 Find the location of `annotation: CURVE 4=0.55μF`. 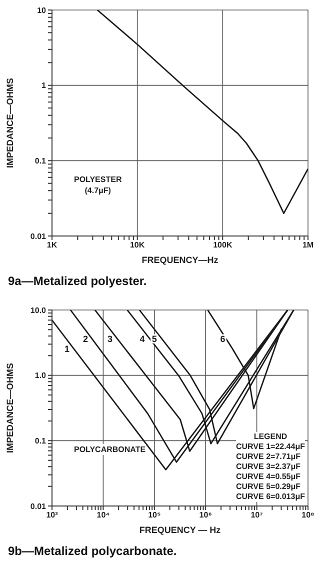

annotation: CURVE 4=0.55μF is located at coordinates (269, 477).